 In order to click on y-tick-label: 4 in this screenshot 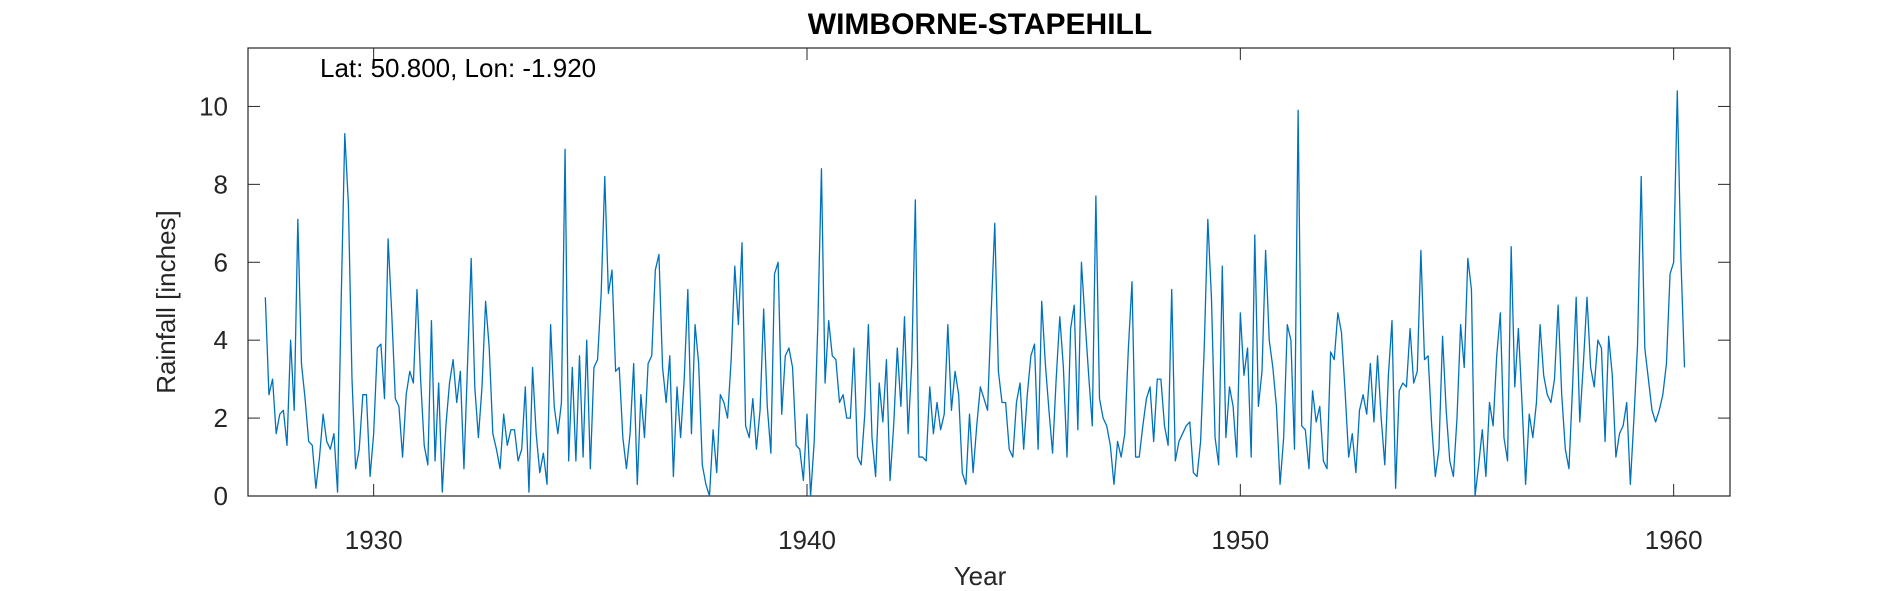, I will do `click(221, 340)`.